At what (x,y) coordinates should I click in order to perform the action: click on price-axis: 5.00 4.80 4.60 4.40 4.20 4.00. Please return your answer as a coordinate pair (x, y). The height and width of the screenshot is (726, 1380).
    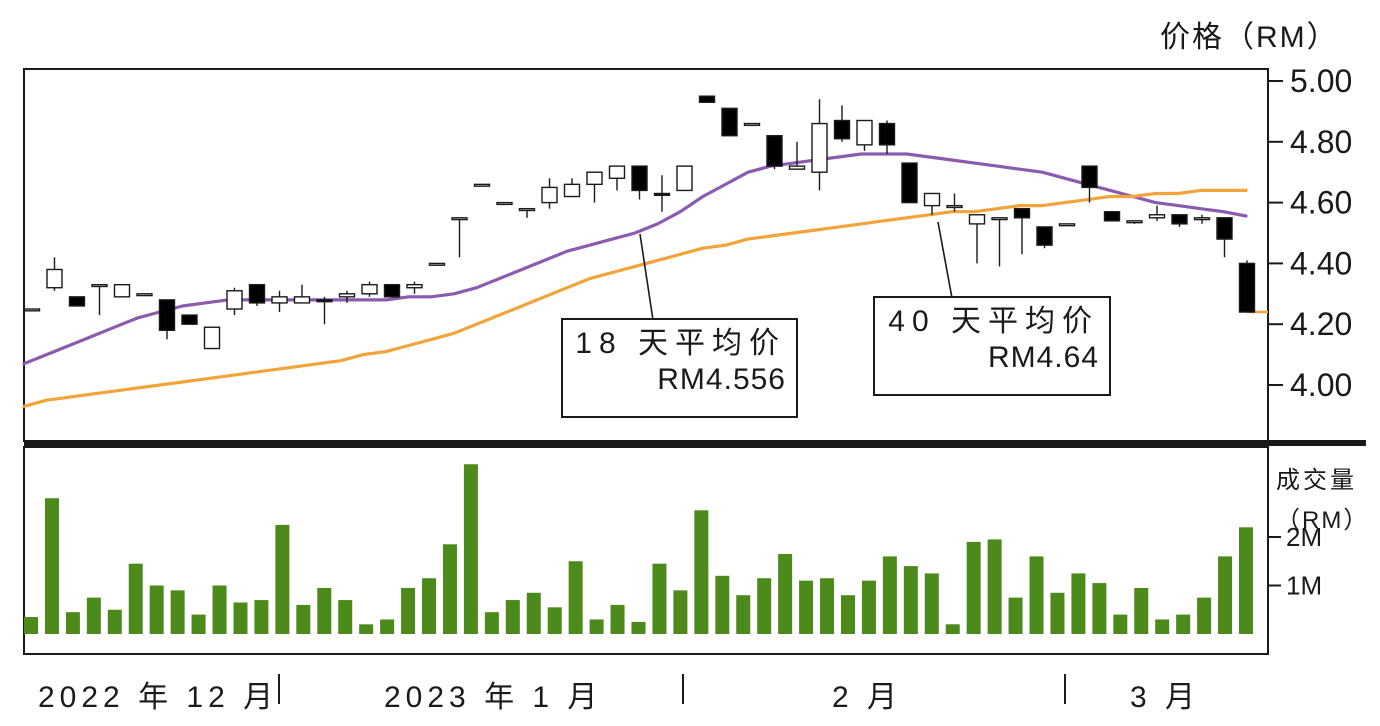
    Looking at the image, I should click on (1310, 233).